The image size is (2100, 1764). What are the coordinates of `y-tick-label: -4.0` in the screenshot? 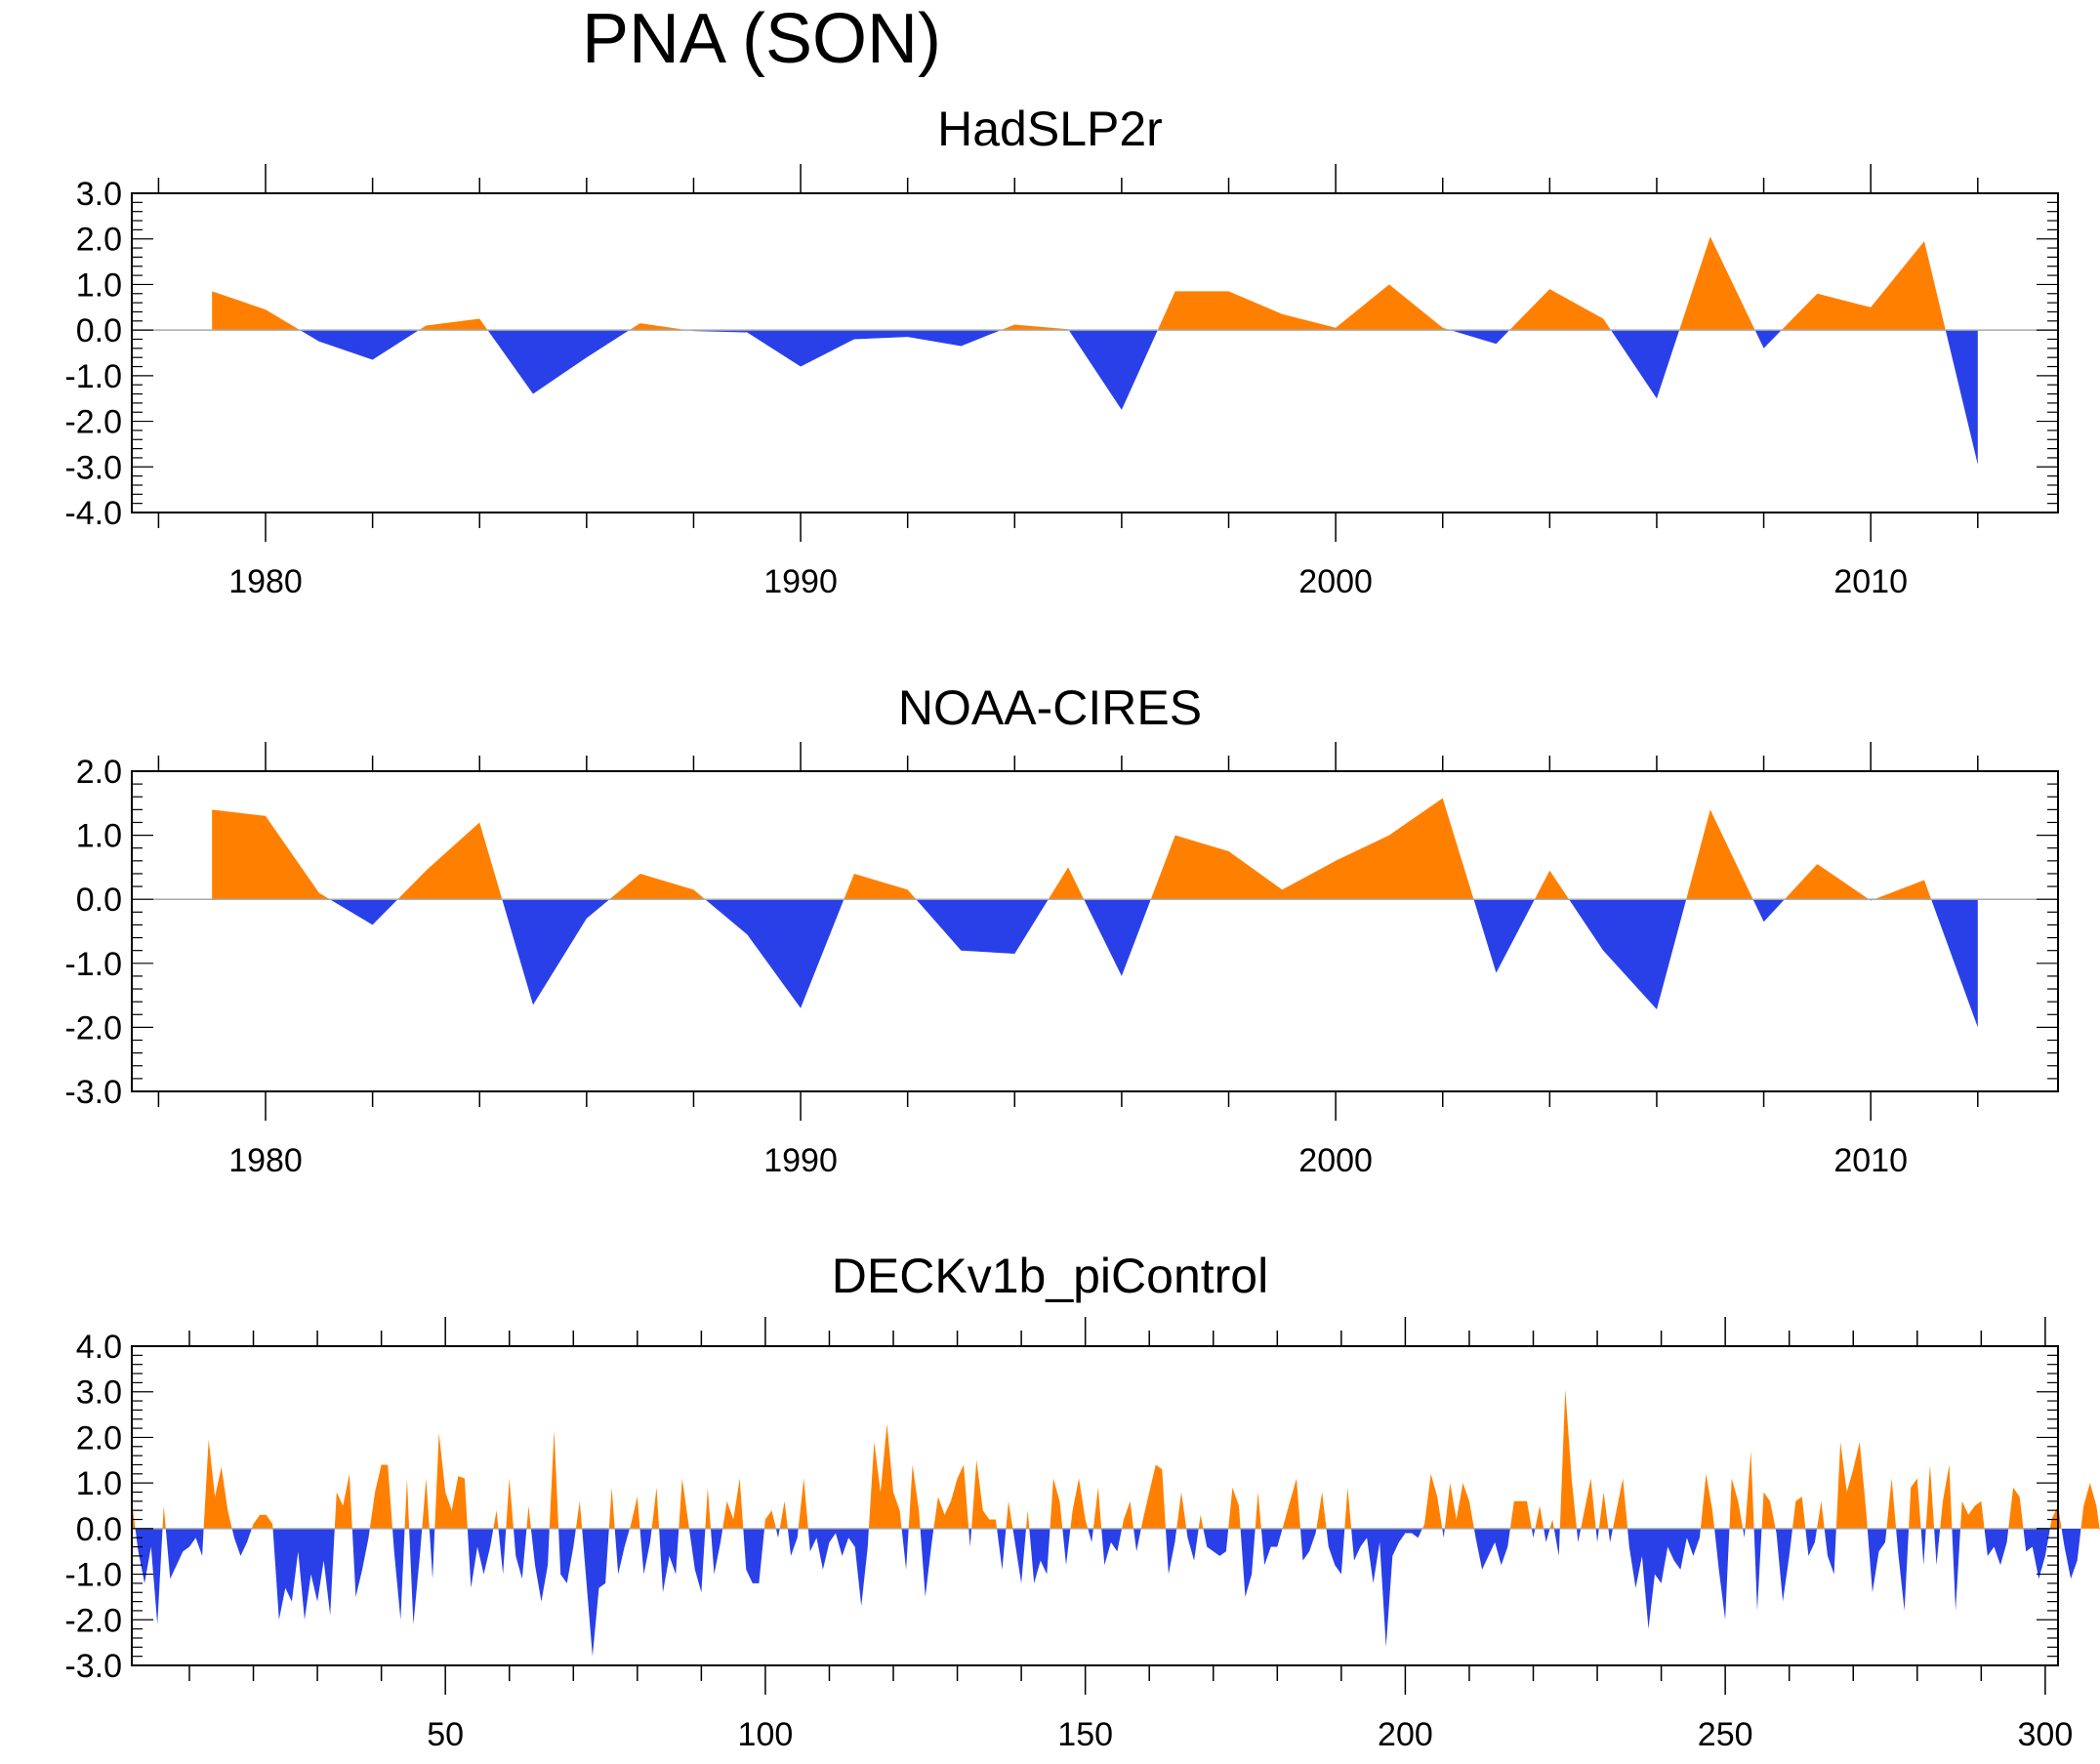 It's located at (93, 513).